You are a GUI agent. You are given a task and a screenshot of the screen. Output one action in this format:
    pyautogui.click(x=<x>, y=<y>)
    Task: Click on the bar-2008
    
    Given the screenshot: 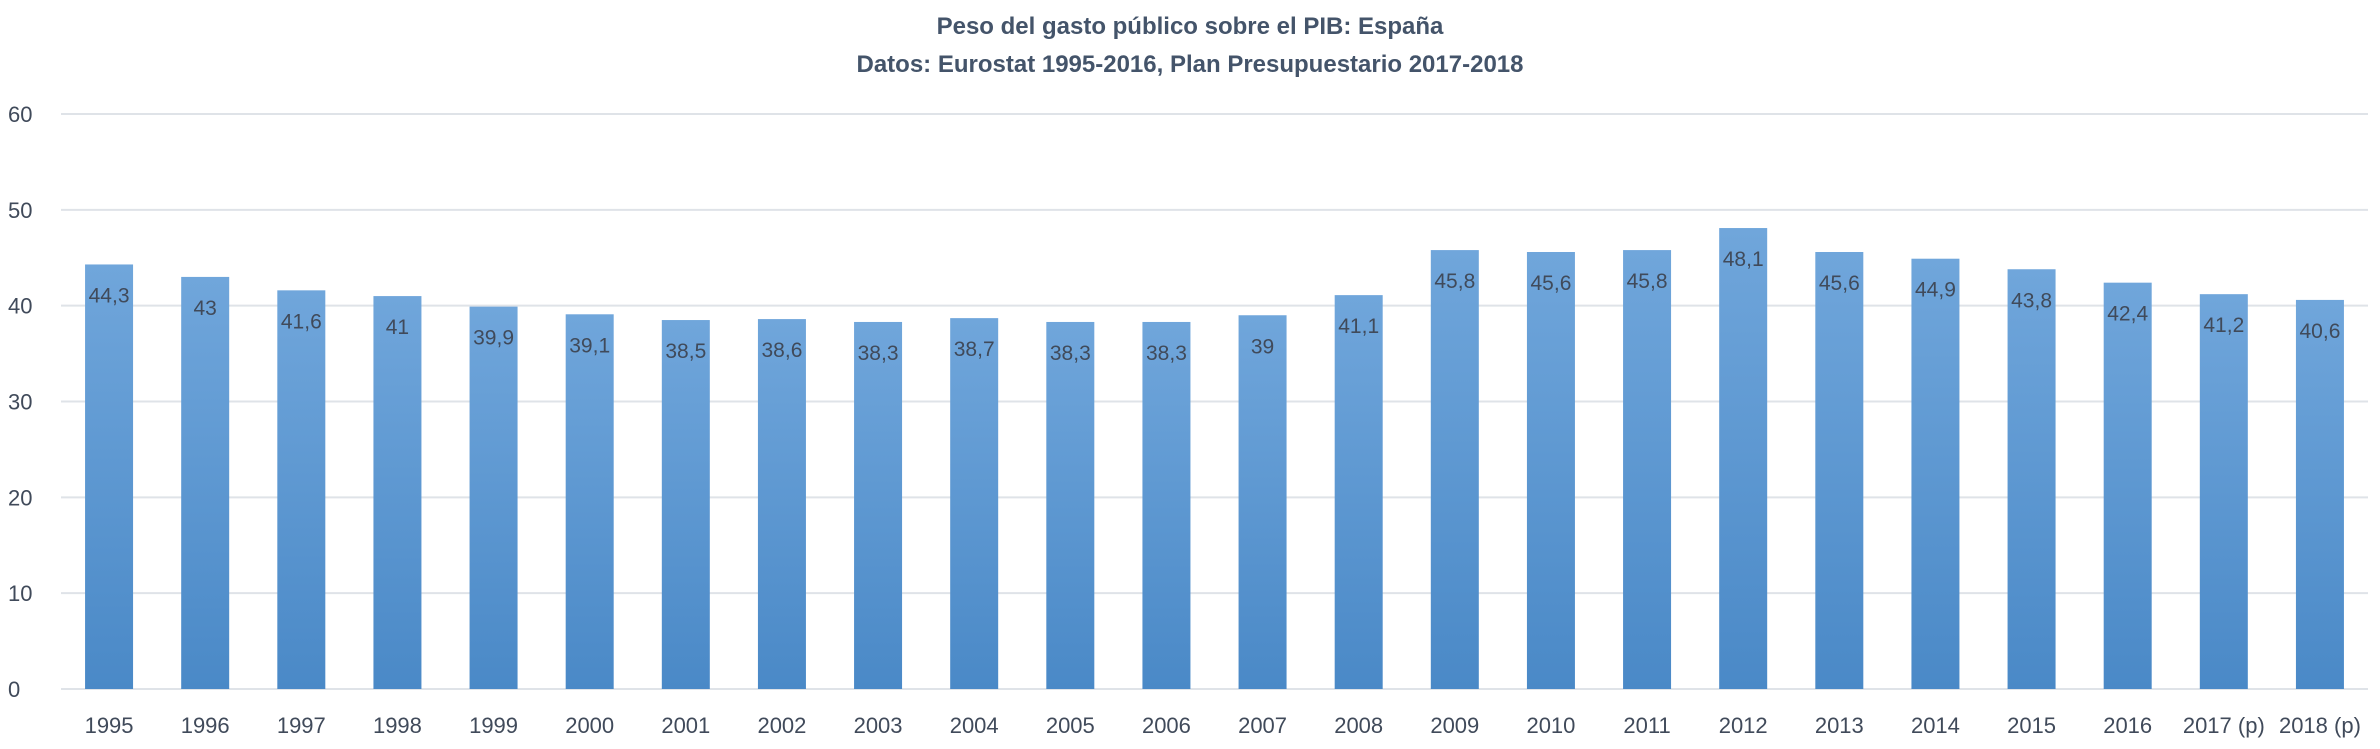 What is the action you would take?
    pyautogui.click(x=1358, y=492)
    